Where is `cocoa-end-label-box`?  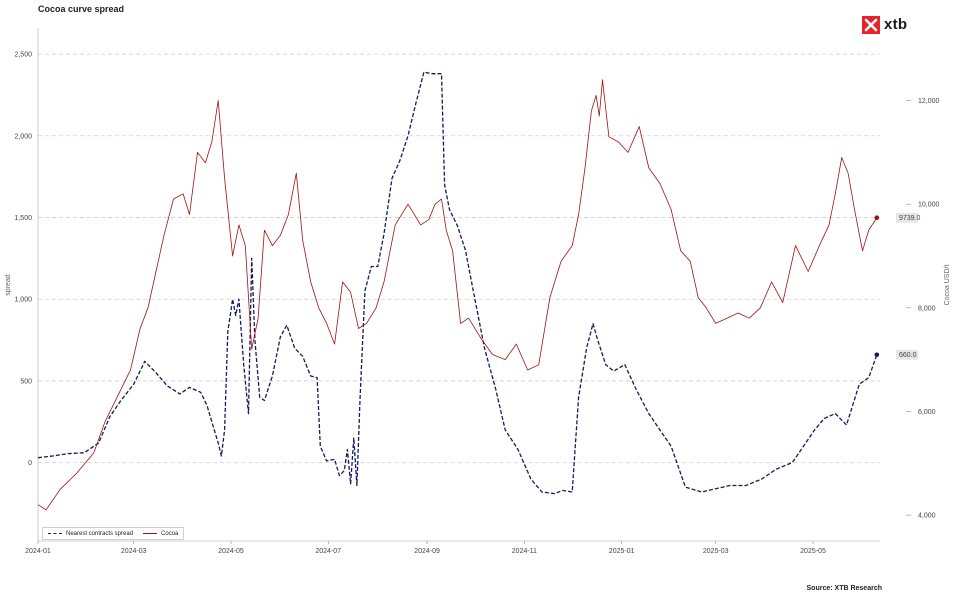
cocoa-end-label-box is located at coordinates (907, 217).